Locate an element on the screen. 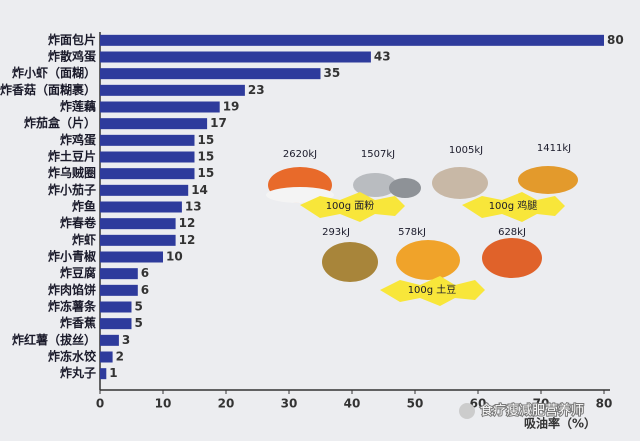 This screenshot has height=441, width=640. energy-label: 293kJ is located at coordinates (336, 232).